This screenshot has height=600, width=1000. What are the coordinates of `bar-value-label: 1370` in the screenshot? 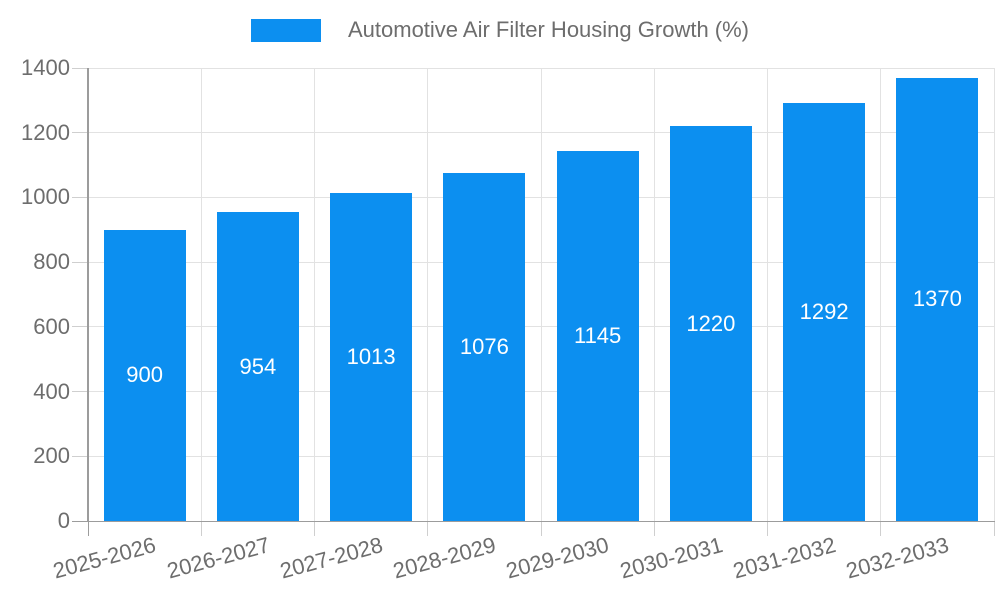 It's located at (937, 299).